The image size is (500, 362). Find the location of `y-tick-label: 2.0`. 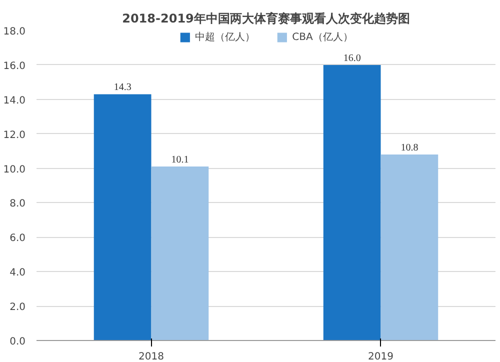

y-tick-label: 2.0 is located at coordinates (18, 308).